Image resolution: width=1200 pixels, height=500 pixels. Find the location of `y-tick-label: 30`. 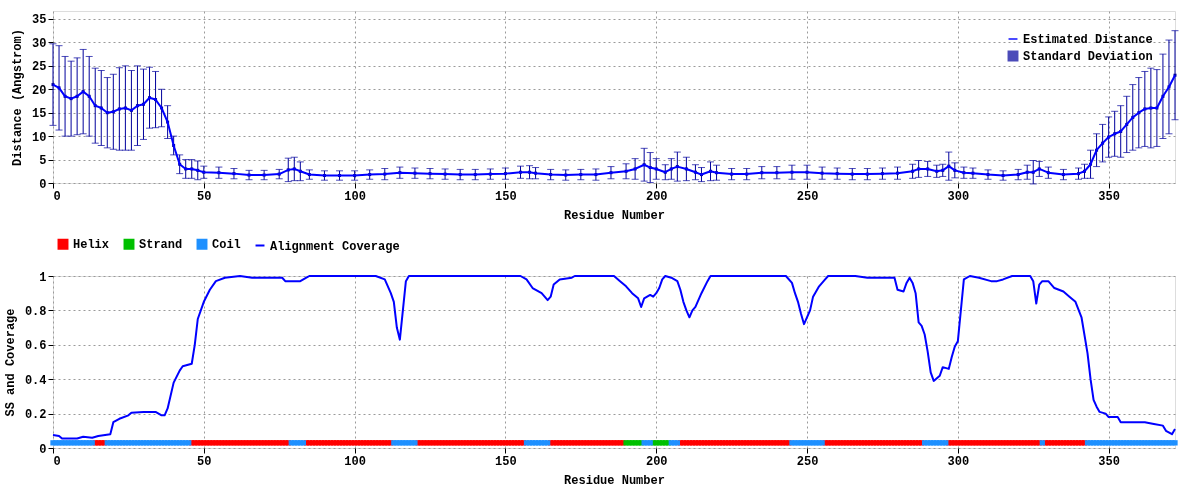

y-tick-label: 30 is located at coordinates (39, 43).